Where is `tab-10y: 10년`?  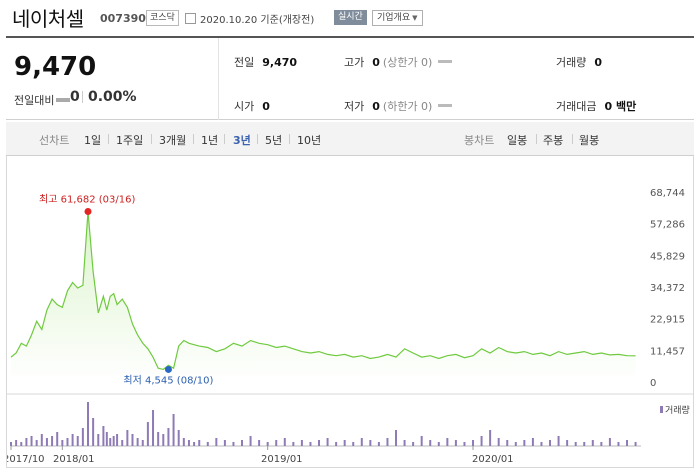
tab-10y: 10년 is located at coordinates (309, 140).